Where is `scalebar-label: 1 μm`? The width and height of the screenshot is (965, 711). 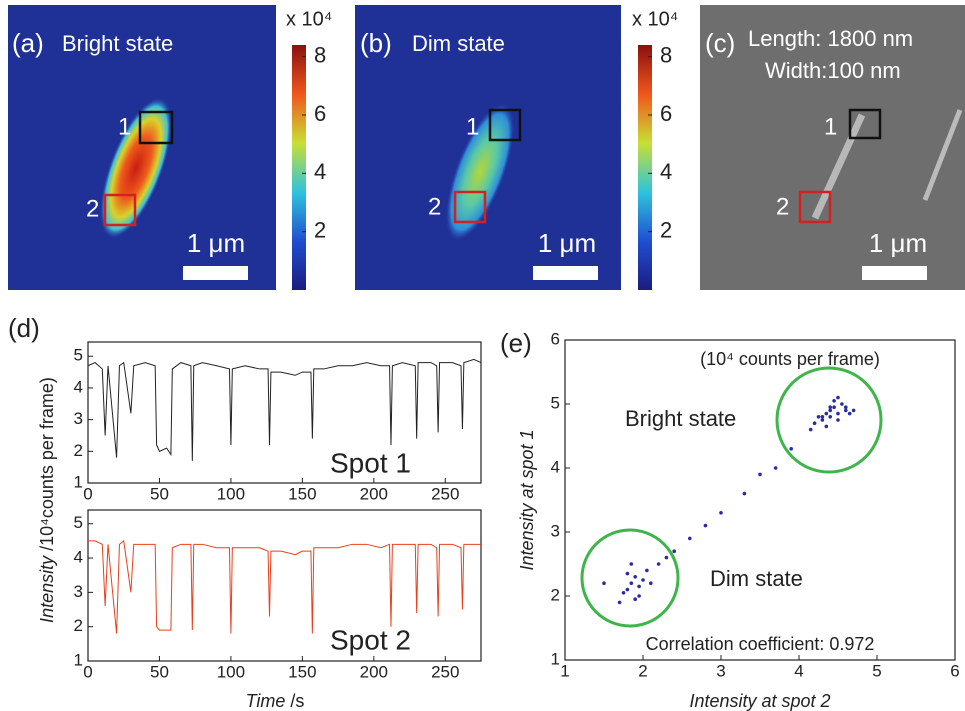
scalebar-label: 1 μm is located at coordinates (898, 243).